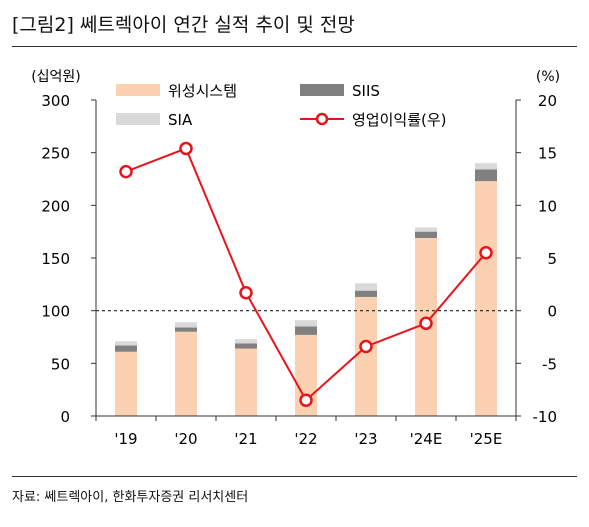  Describe the element at coordinates (399, 120) in the screenshot. I see `legend-label-3: 영업이익률(우)` at that location.